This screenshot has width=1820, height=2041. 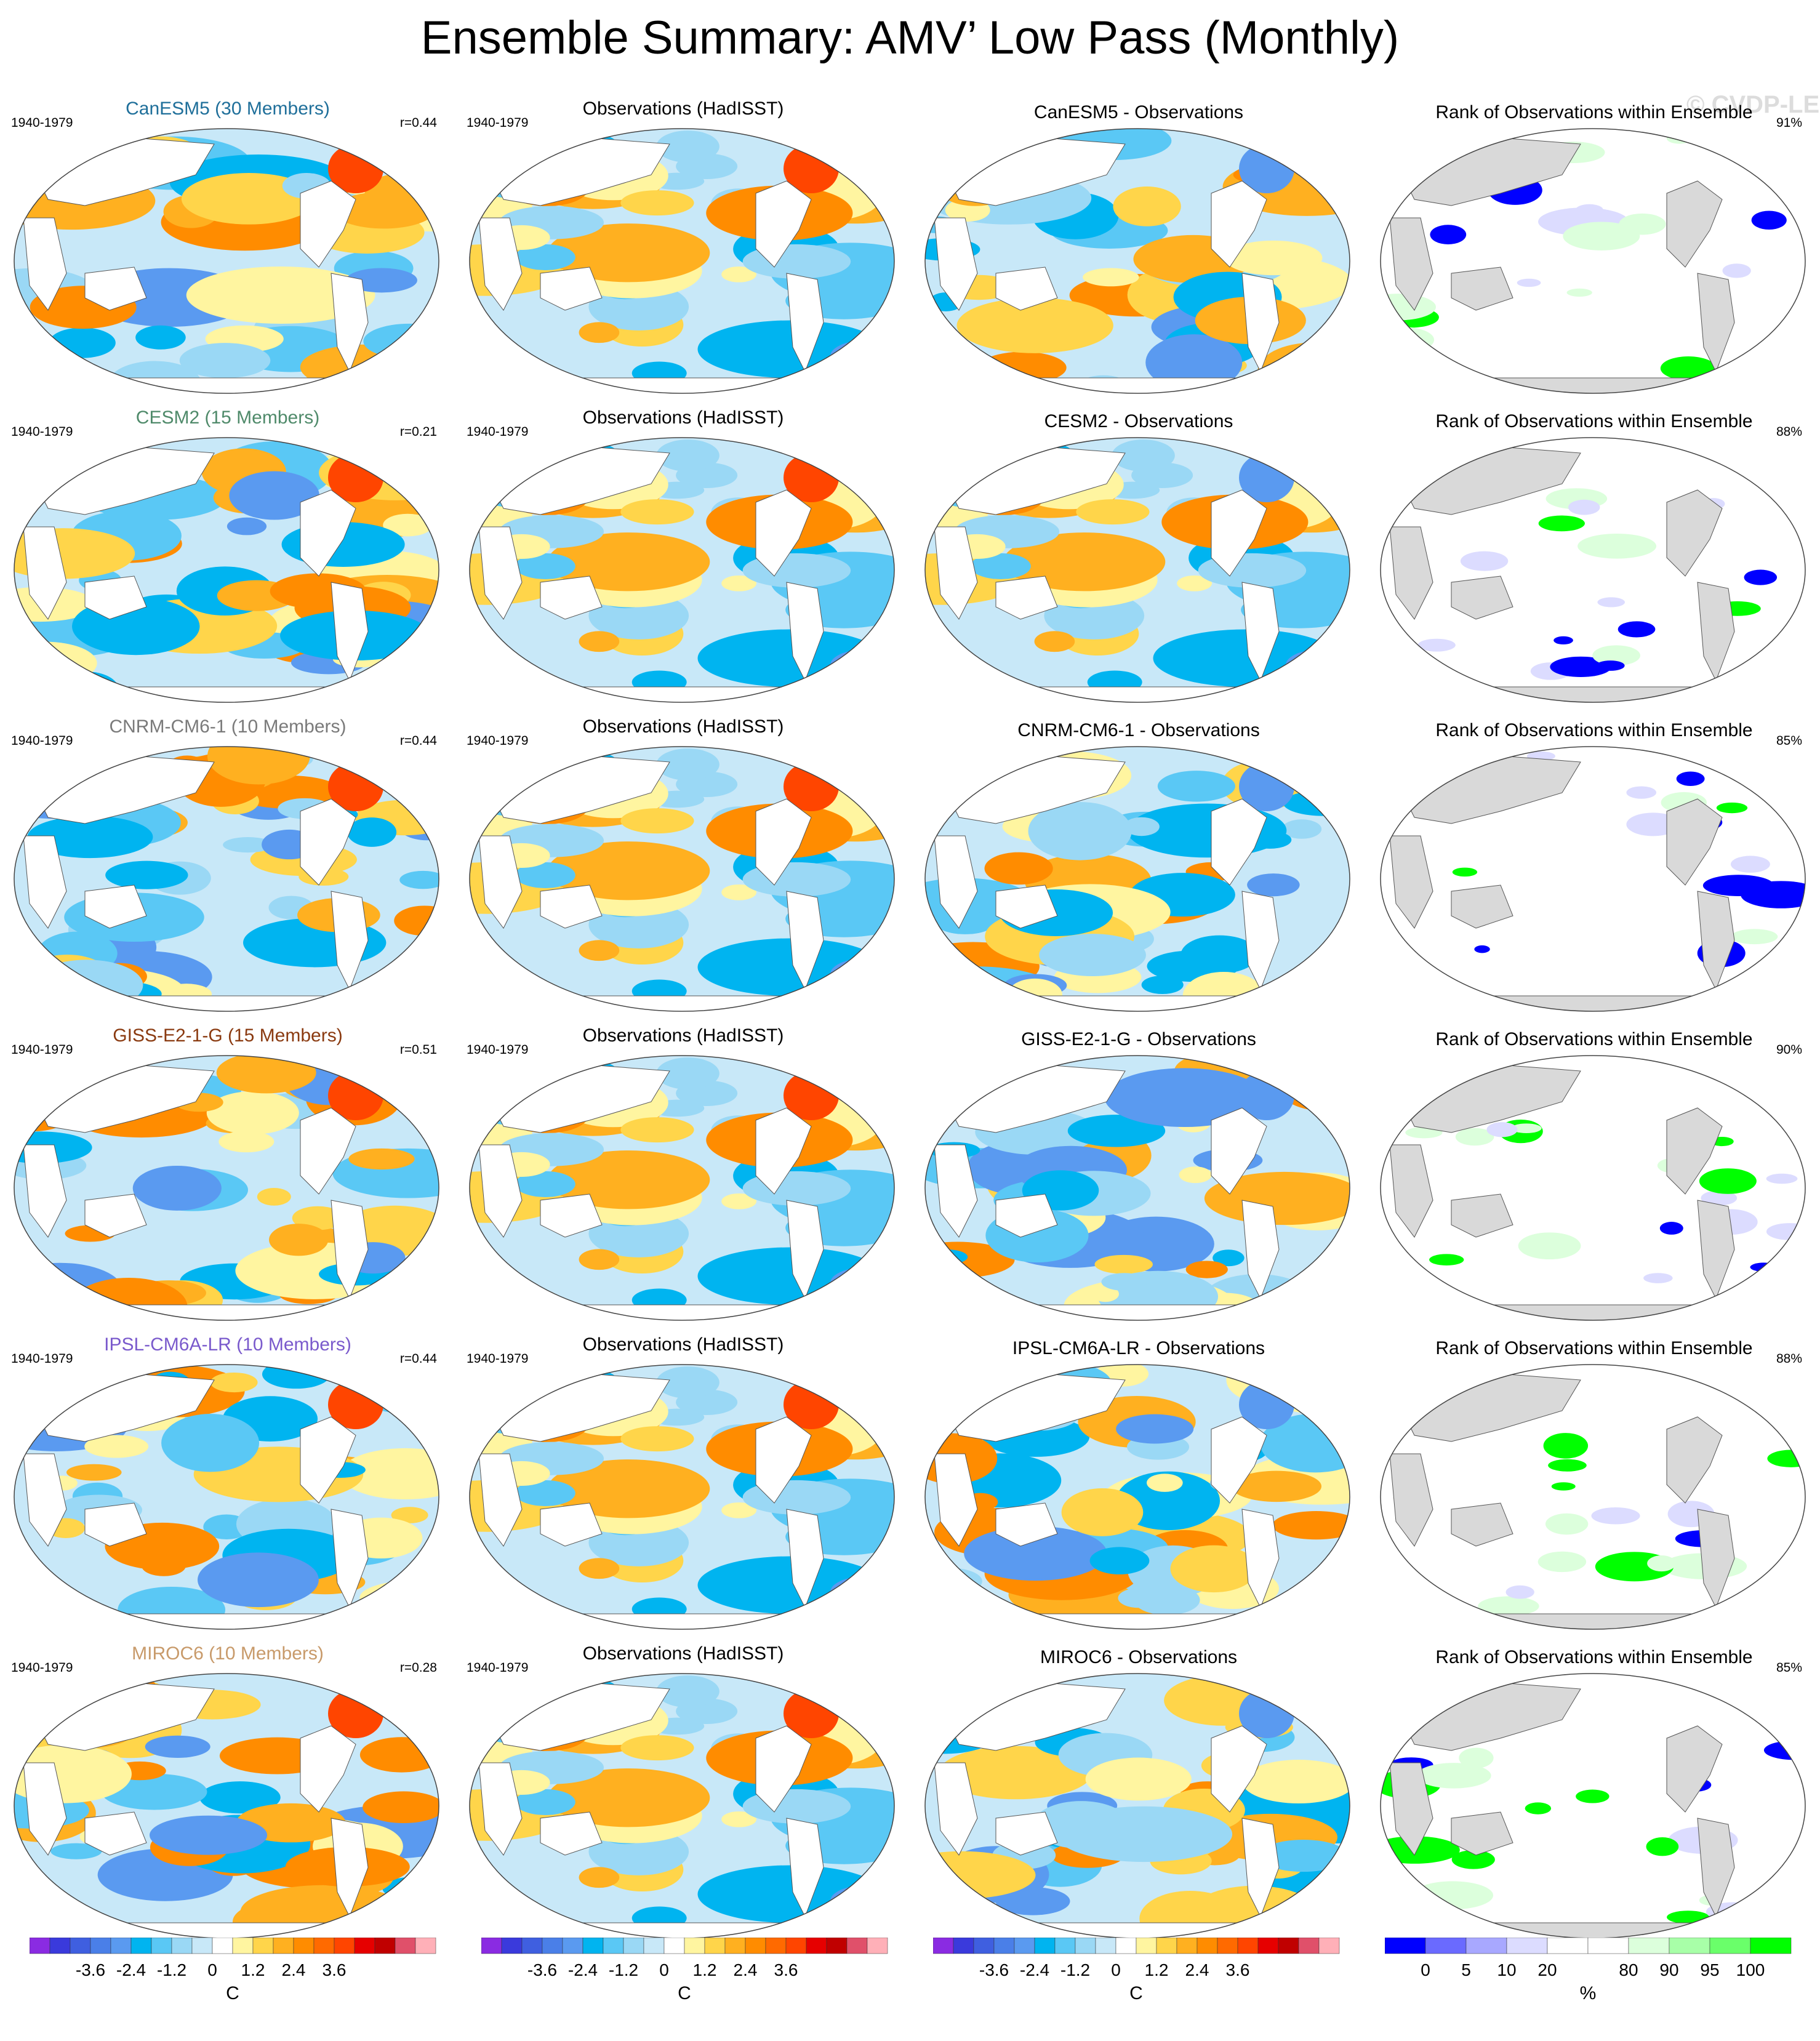 What do you see at coordinates (583, 1970) in the screenshot?
I see `colorbar-tick-label: -2.4` at bounding box center [583, 1970].